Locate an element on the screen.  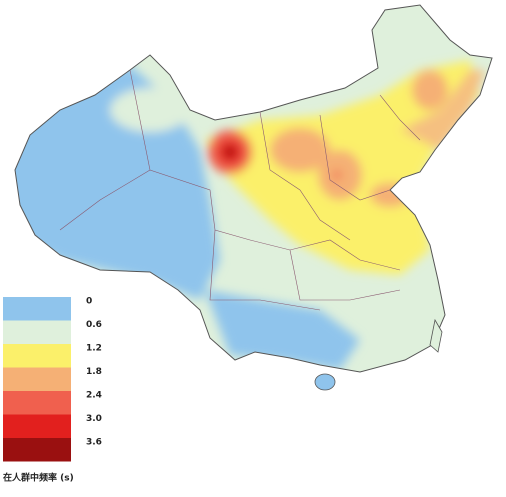
legend-title: 在人群中频率 (s) is located at coordinates (38, 478).